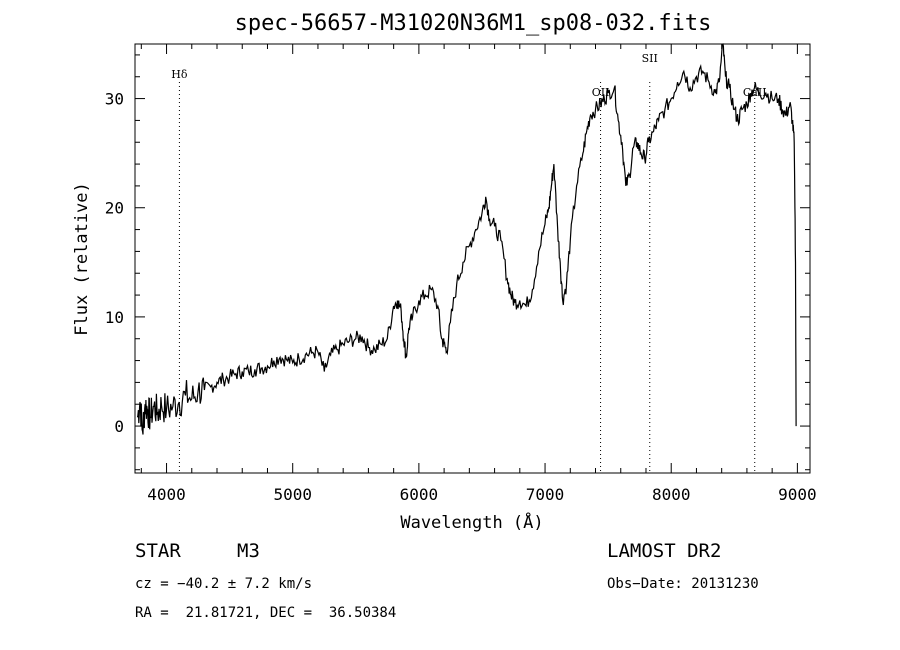  I want to click on x-tick-label: 7000, so click(545, 494).